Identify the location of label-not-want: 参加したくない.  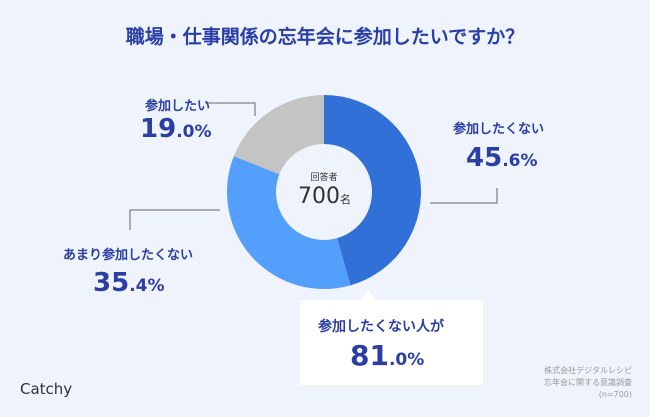
(499, 129).